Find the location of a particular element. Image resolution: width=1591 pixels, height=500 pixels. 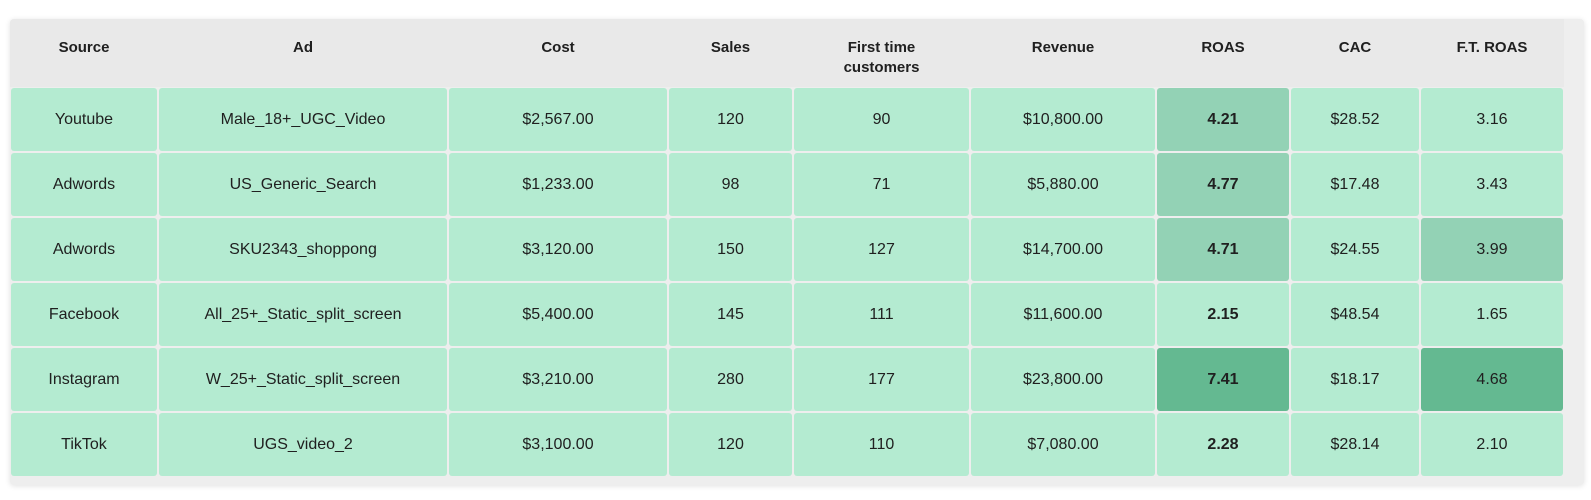

source-cell: Youtube is located at coordinates (84, 119).